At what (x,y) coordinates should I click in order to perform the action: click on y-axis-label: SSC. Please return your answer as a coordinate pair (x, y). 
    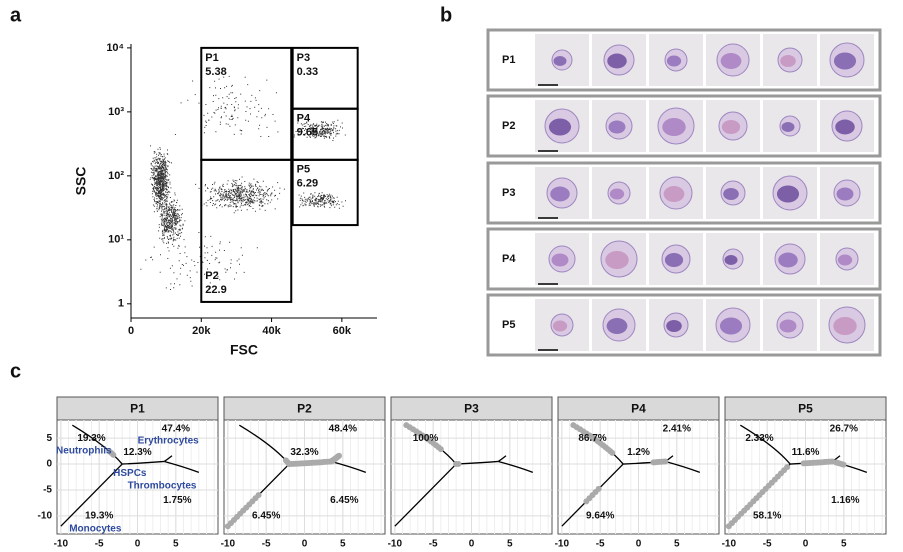
    Looking at the image, I should click on (81, 181).